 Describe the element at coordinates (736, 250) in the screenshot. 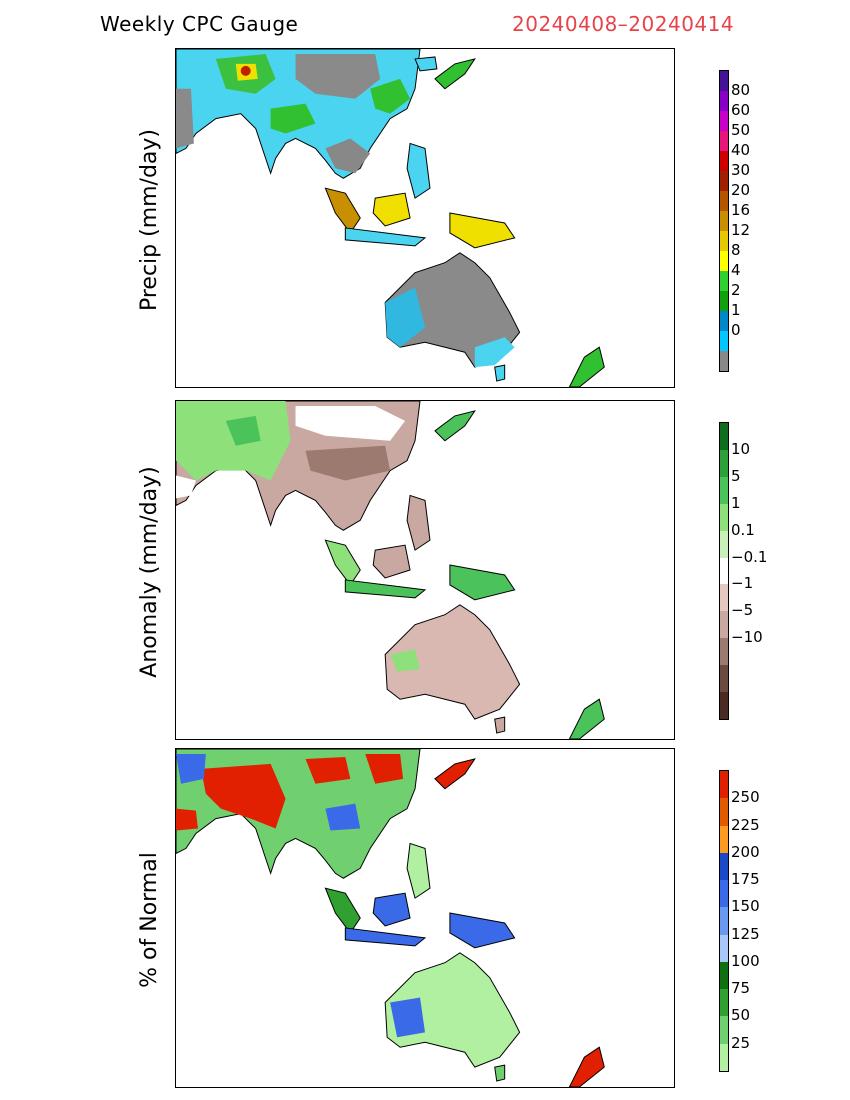

I see `colorbar-tick-label: 8` at that location.